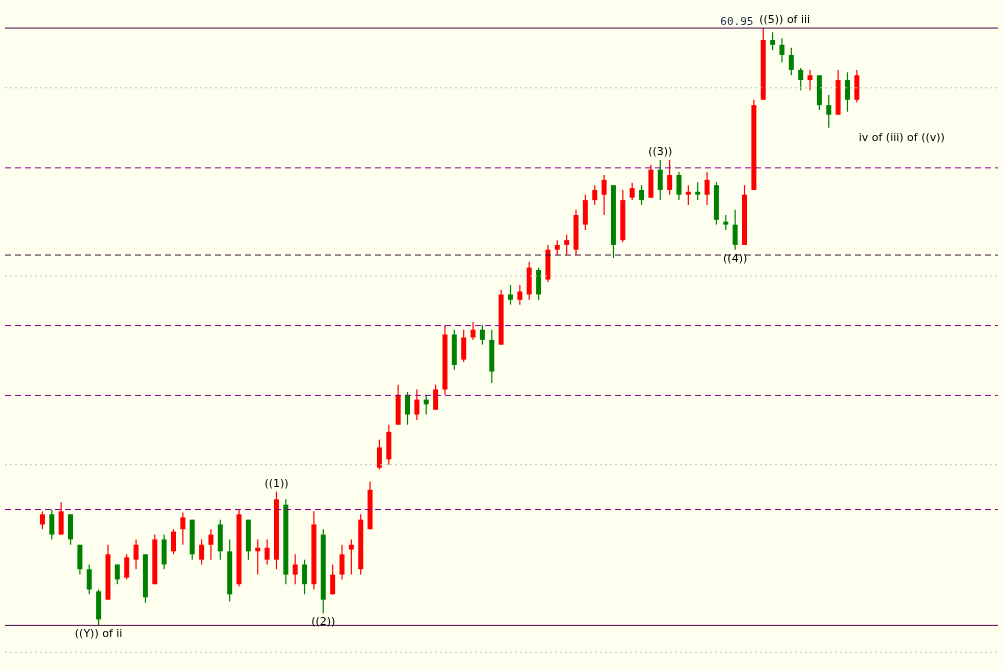 The image size is (1003, 671). I want to click on annotation: ((4)), so click(735, 258).